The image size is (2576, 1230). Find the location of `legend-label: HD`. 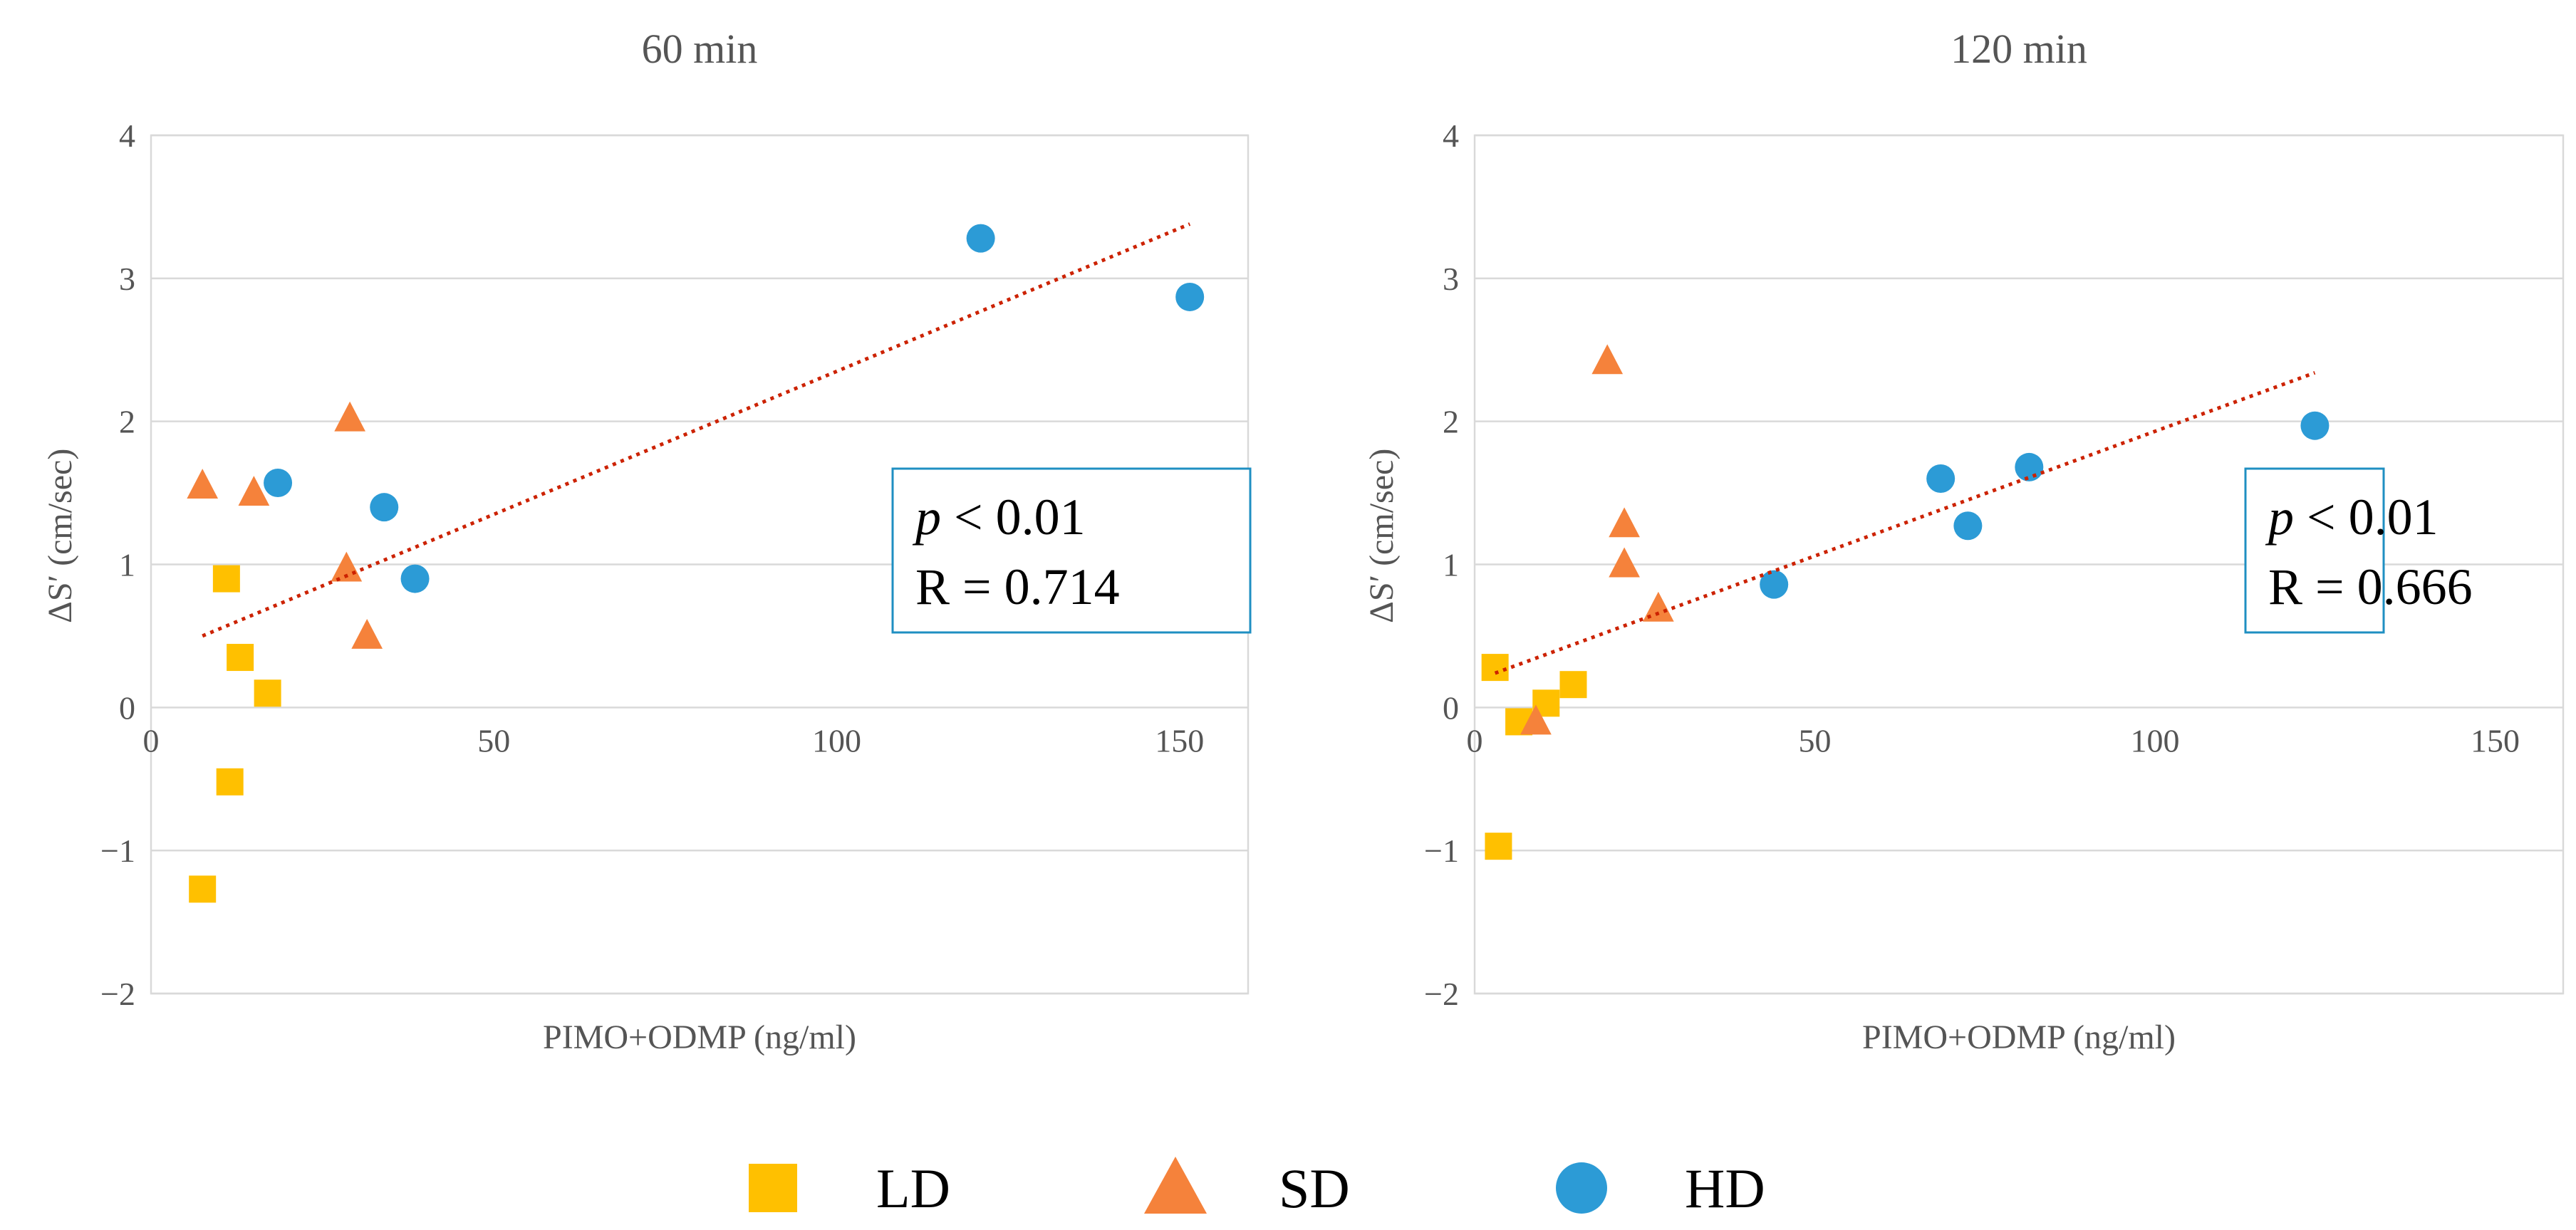

legend-label: HD is located at coordinates (1725, 1188).